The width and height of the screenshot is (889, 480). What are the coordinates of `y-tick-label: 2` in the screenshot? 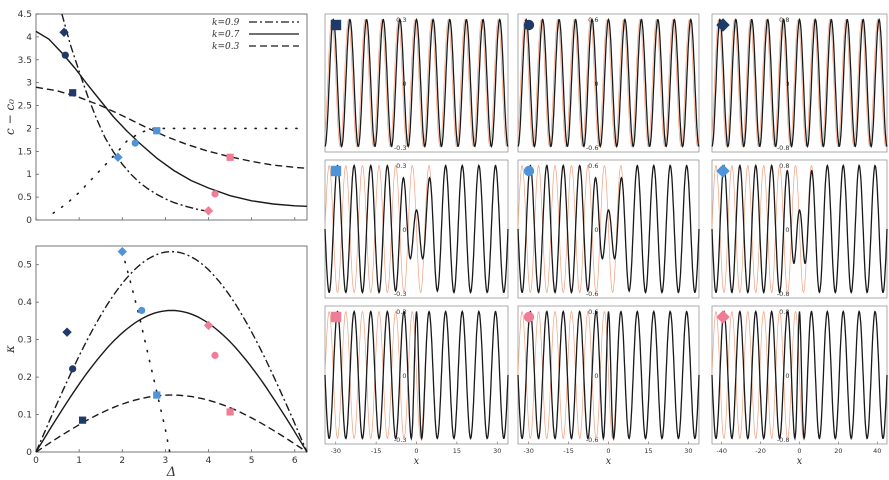 It's located at (29, 129).